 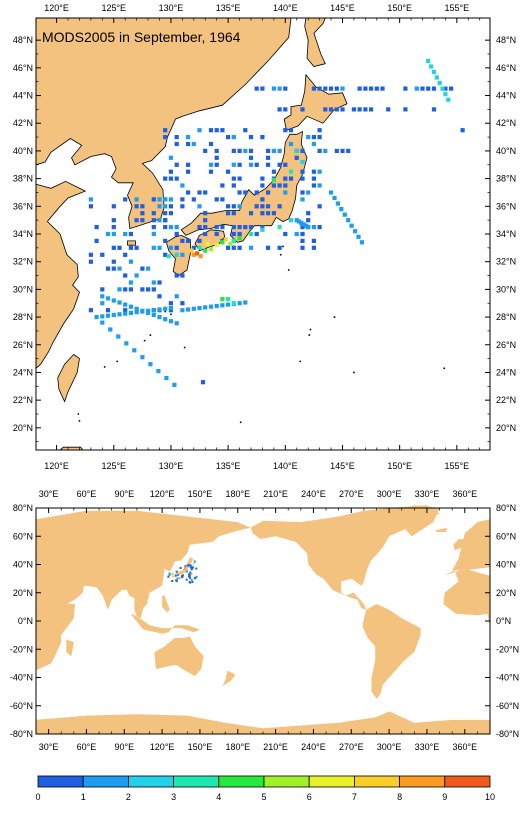 What do you see at coordinates (141, 37) in the screenshot?
I see `map-title: MODS2005 in September, 1964` at bounding box center [141, 37].